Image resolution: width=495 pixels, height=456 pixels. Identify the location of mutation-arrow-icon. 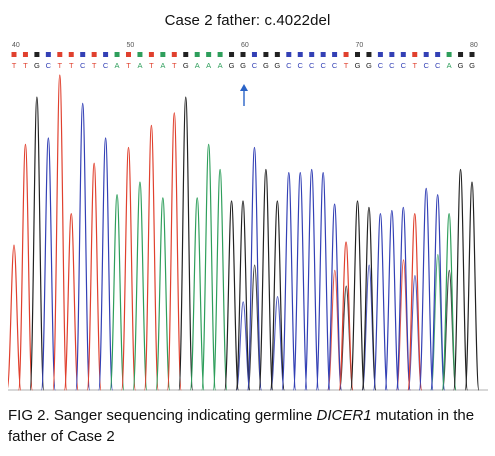
(244, 87).